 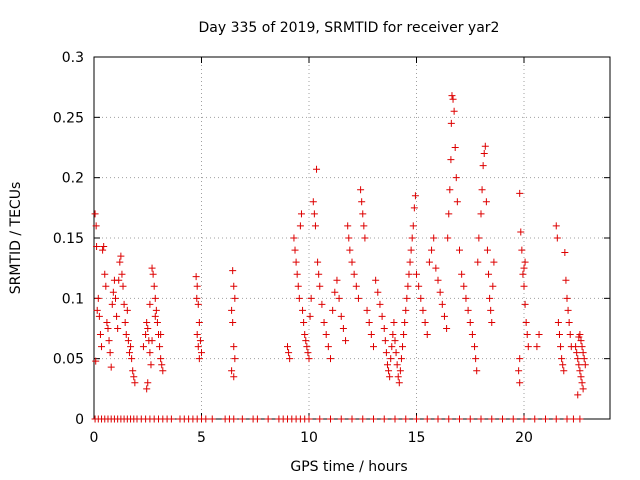 I want to click on x-axis-label: GPS time / hours, so click(x=348, y=467).